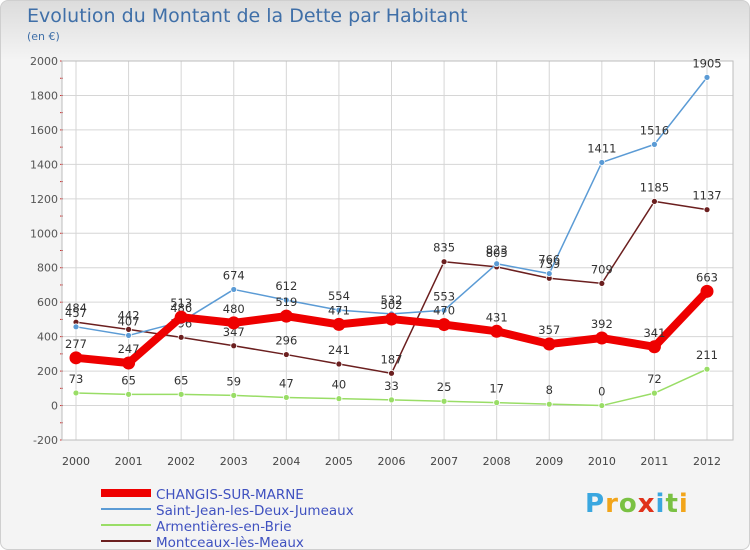 Image resolution: width=750 pixels, height=550 pixels. What do you see at coordinates (47, 302) in the screenshot?
I see `y-tick-label: 600` at bounding box center [47, 302].